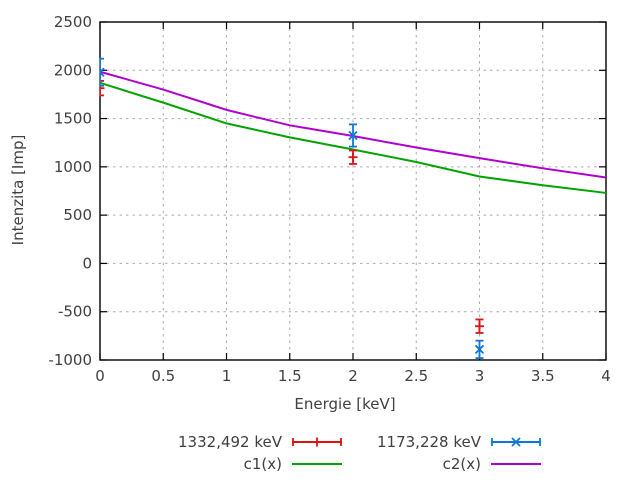 The width and height of the screenshot is (640, 480). Describe the element at coordinates (345, 404) in the screenshot. I see `x-axis-title: Energie [keV]` at that location.